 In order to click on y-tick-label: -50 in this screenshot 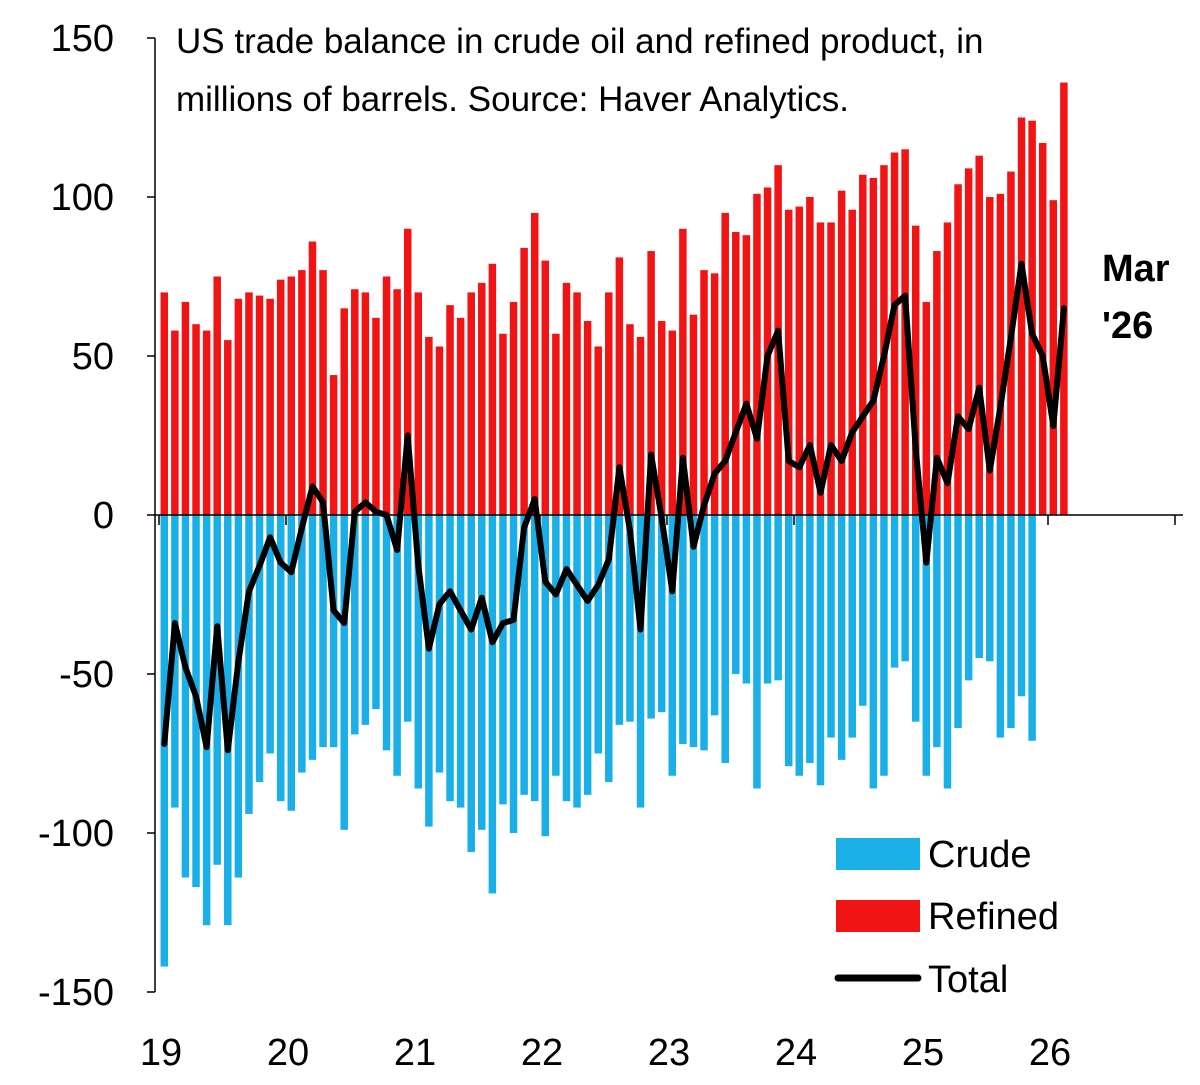, I will do `click(86, 675)`.